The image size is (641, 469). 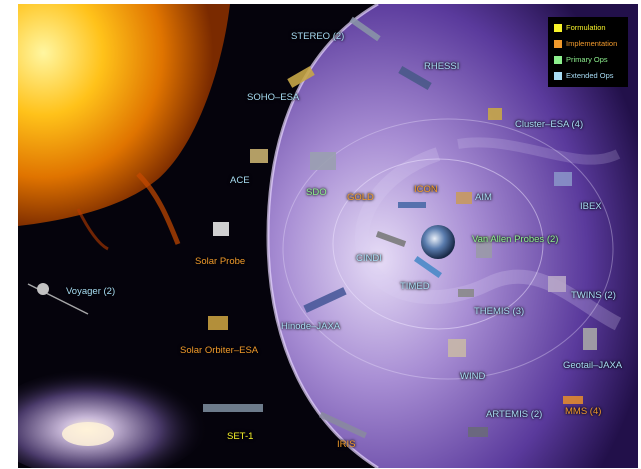 I want to click on label-stereo: STEREO (2), so click(x=318, y=36).